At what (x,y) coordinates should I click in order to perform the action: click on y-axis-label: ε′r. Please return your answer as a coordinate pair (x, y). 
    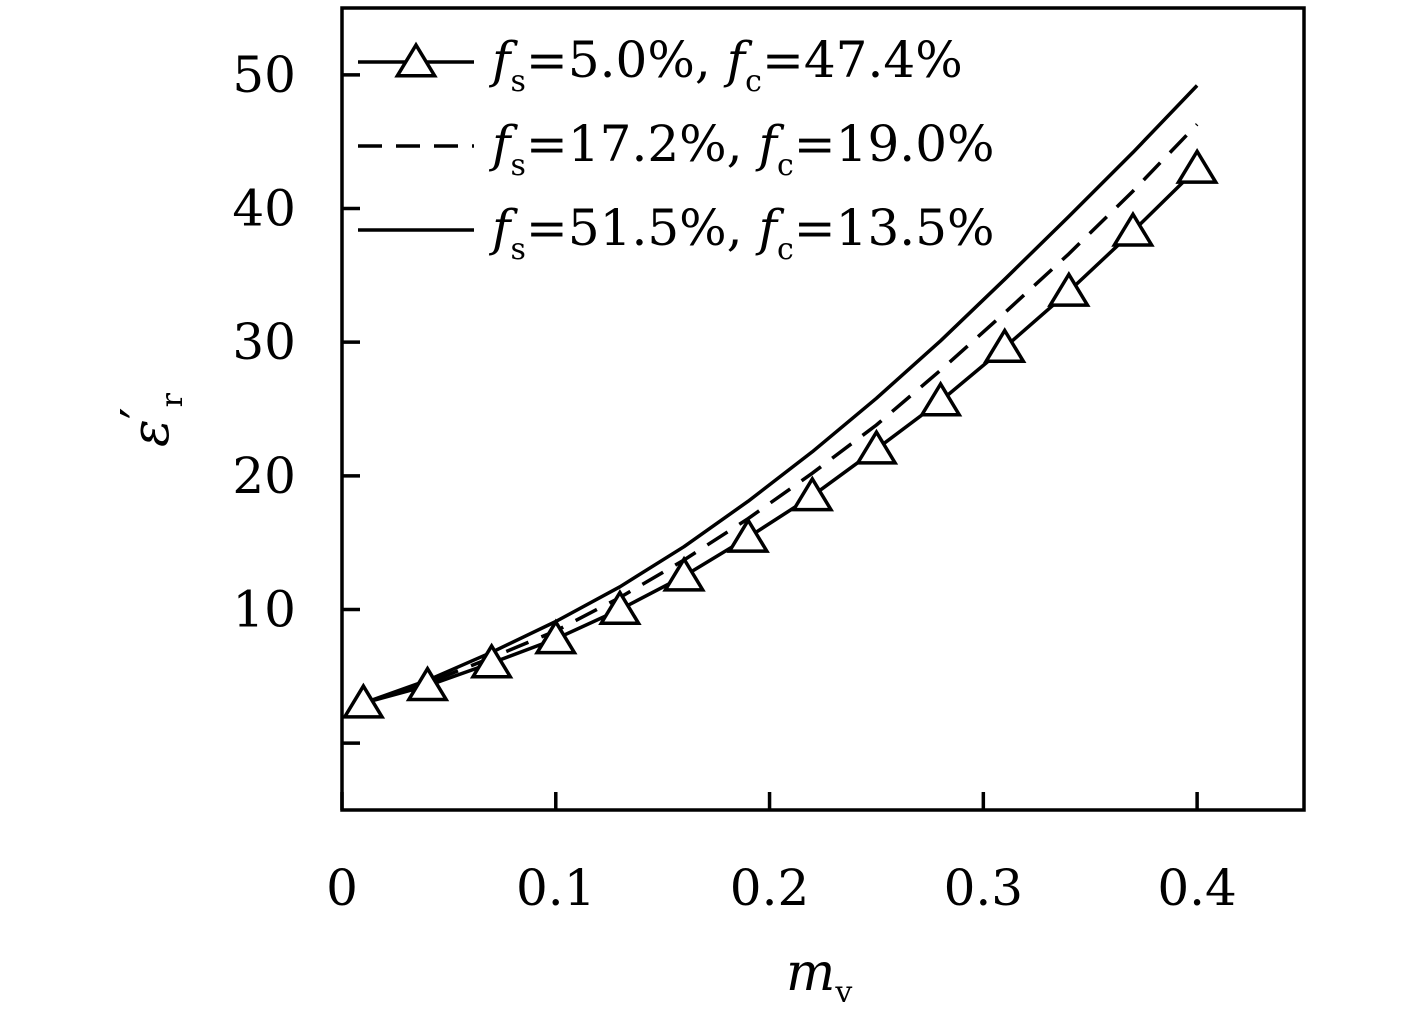
    Looking at the image, I should click on (150, 419).